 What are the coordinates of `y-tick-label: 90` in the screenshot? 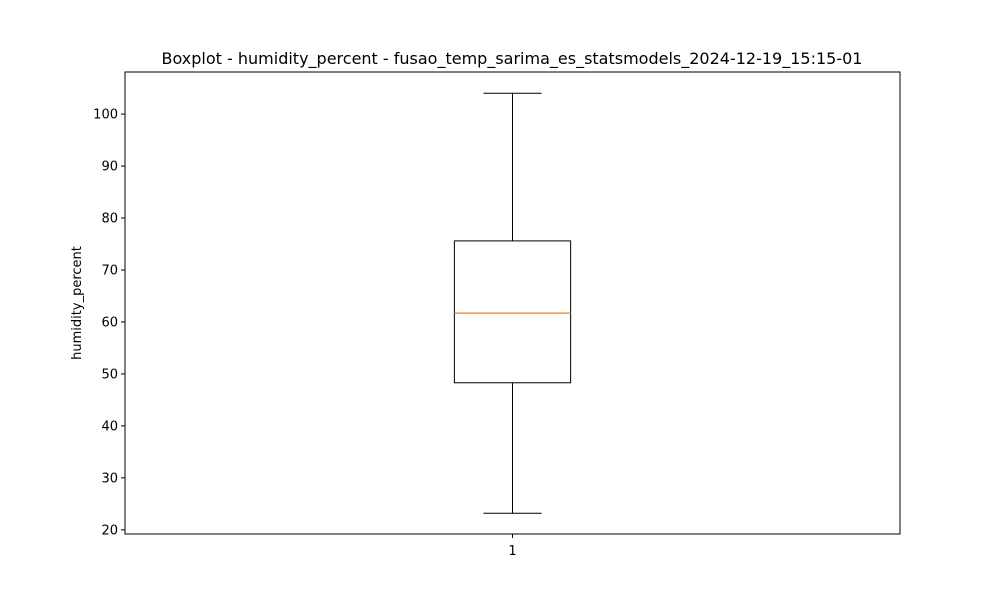 It's located at (109, 167).